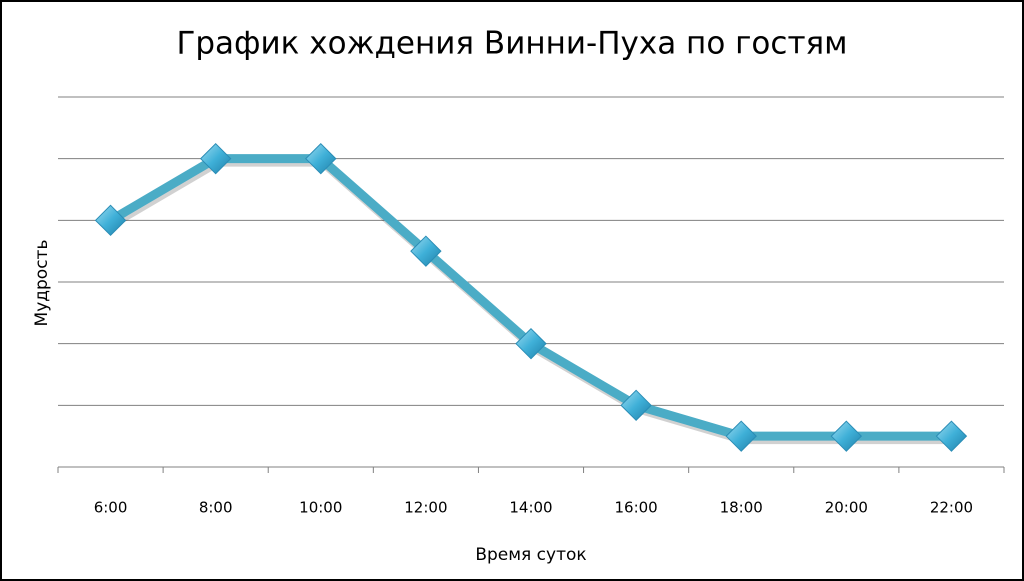 The width and height of the screenshot is (1024, 581). I want to click on y-axis-title: Мудрость, so click(42, 283).